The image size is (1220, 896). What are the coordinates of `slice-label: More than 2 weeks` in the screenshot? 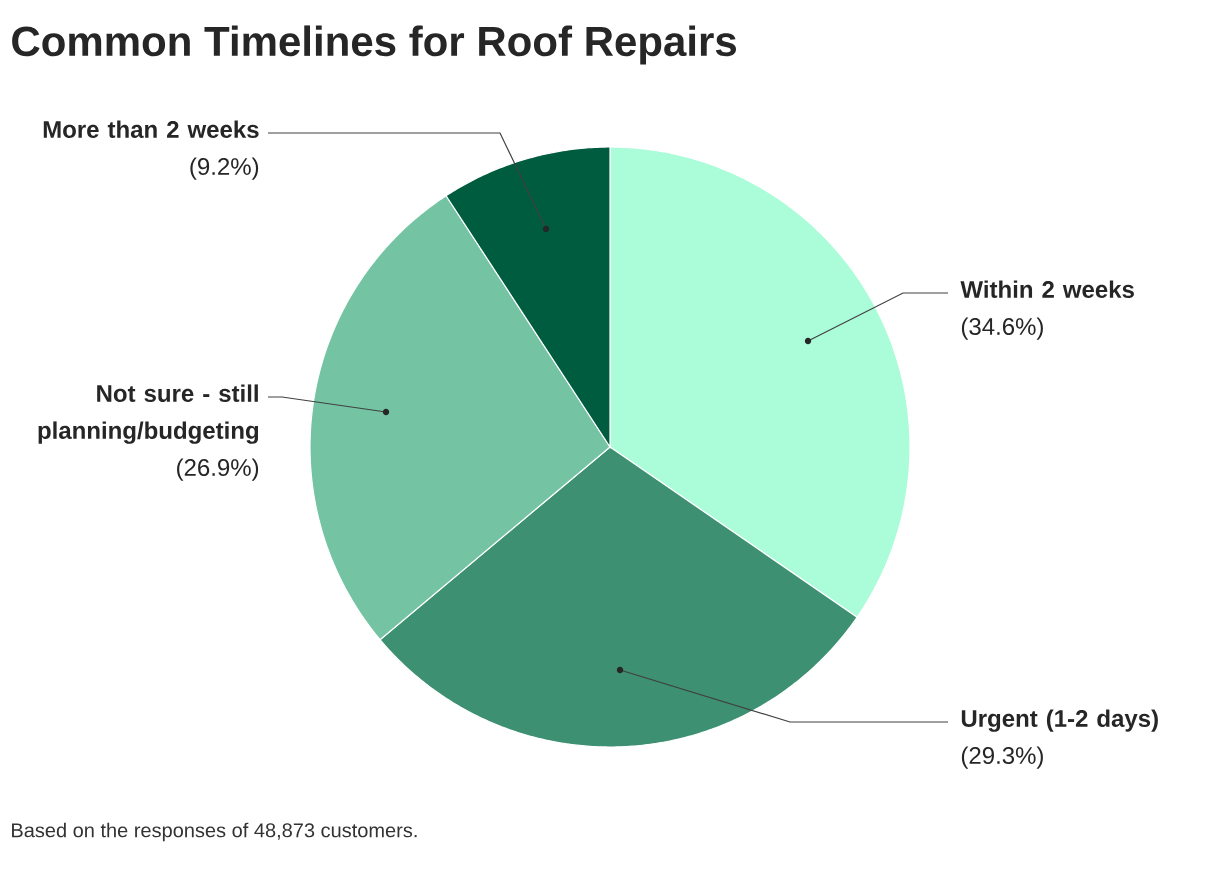 It's located at (151, 129).